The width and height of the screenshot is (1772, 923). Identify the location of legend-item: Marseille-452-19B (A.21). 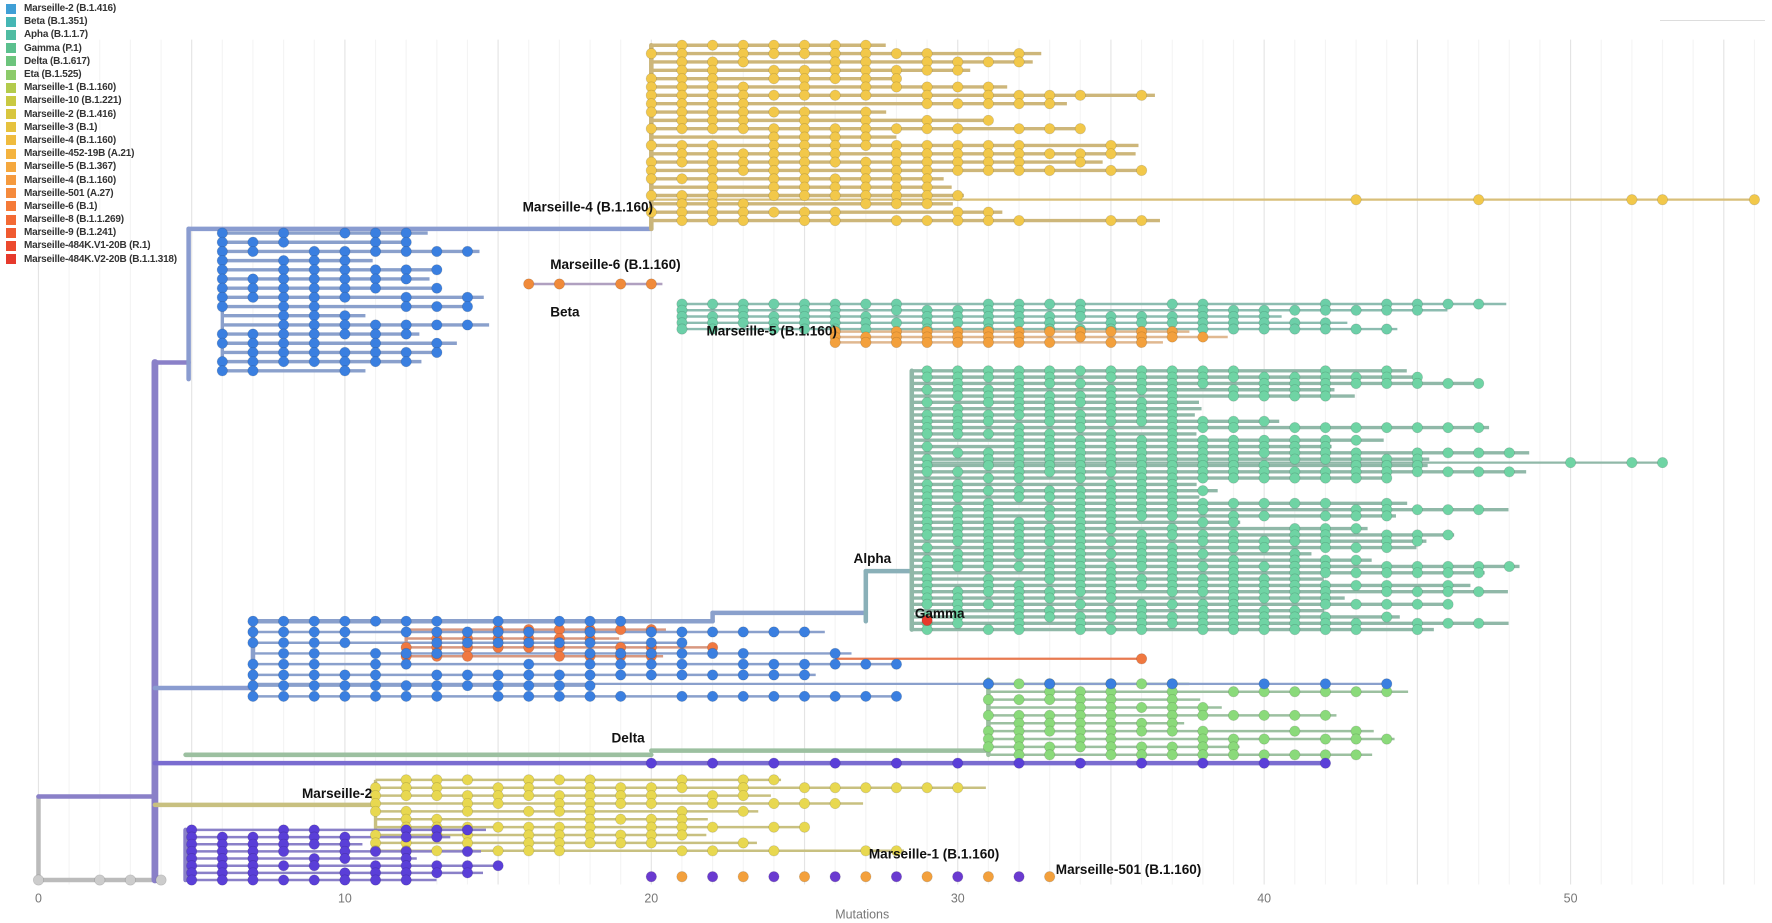
(91, 153).